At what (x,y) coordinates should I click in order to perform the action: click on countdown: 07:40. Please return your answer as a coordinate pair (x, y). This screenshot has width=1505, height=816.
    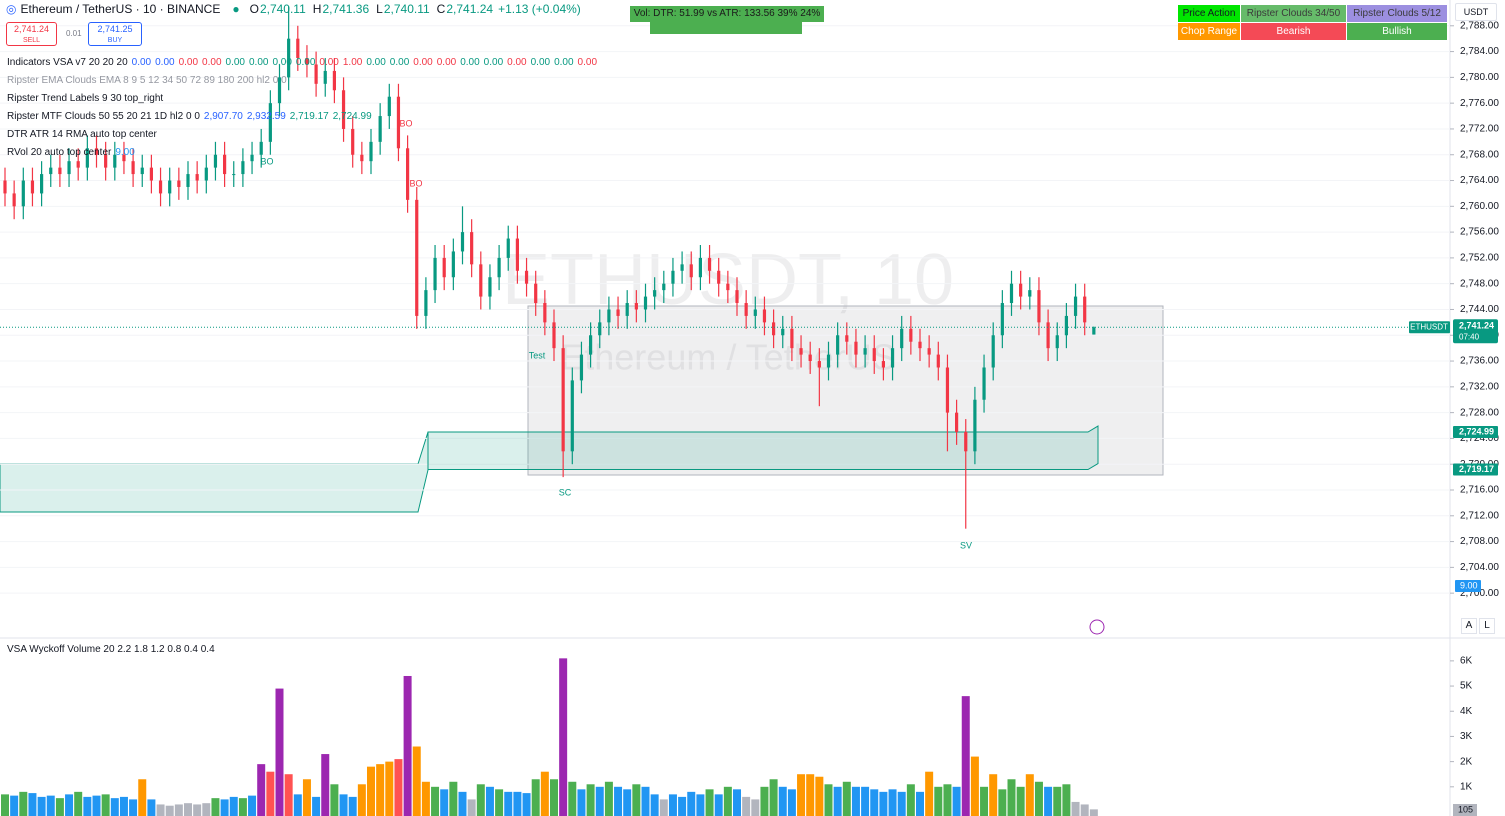
    Looking at the image, I should click on (1469, 336).